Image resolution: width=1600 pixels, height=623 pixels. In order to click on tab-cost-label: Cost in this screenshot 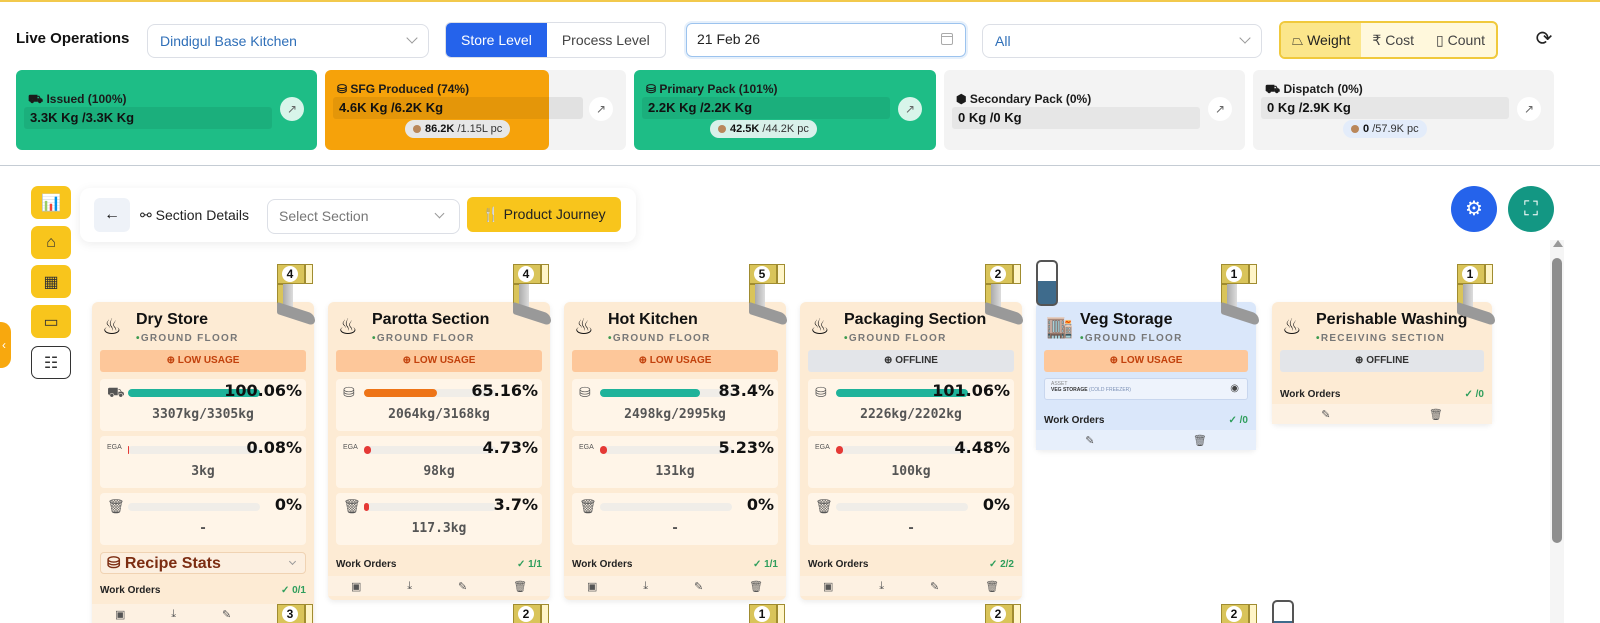, I will do `click(1400, 40)`.